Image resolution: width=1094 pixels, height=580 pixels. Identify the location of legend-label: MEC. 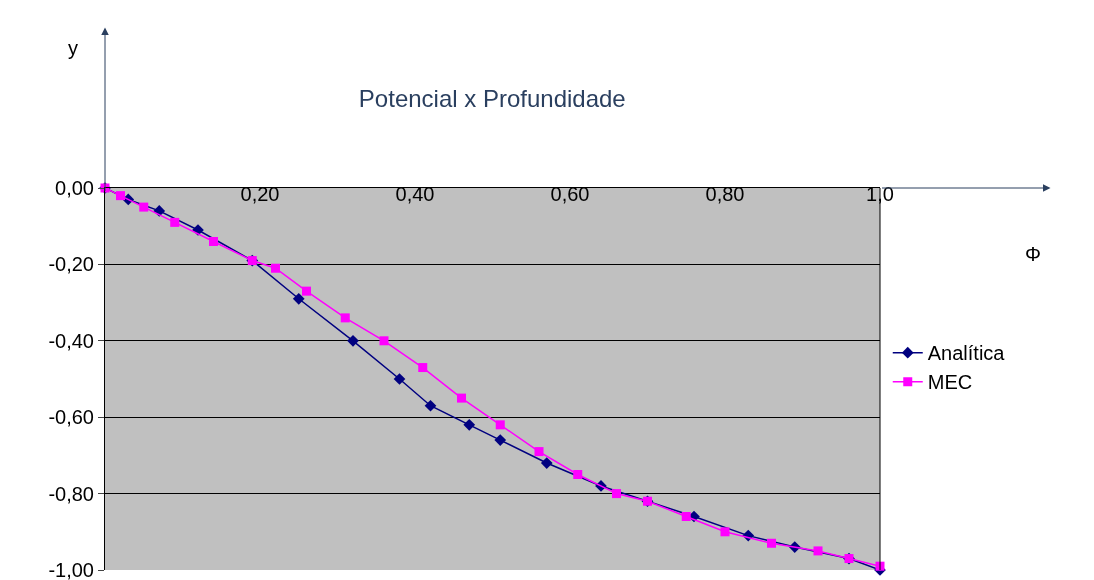
(950, 382).